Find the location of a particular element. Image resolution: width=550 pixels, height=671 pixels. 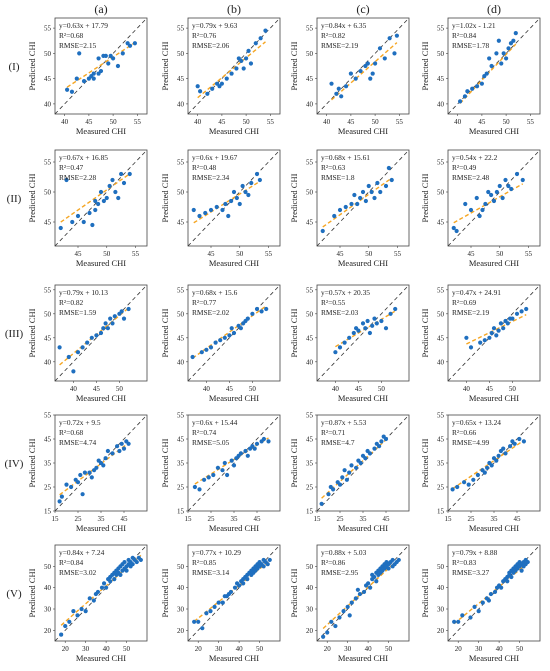

x-tick-label: 30 is located at coordinates (86, 649).